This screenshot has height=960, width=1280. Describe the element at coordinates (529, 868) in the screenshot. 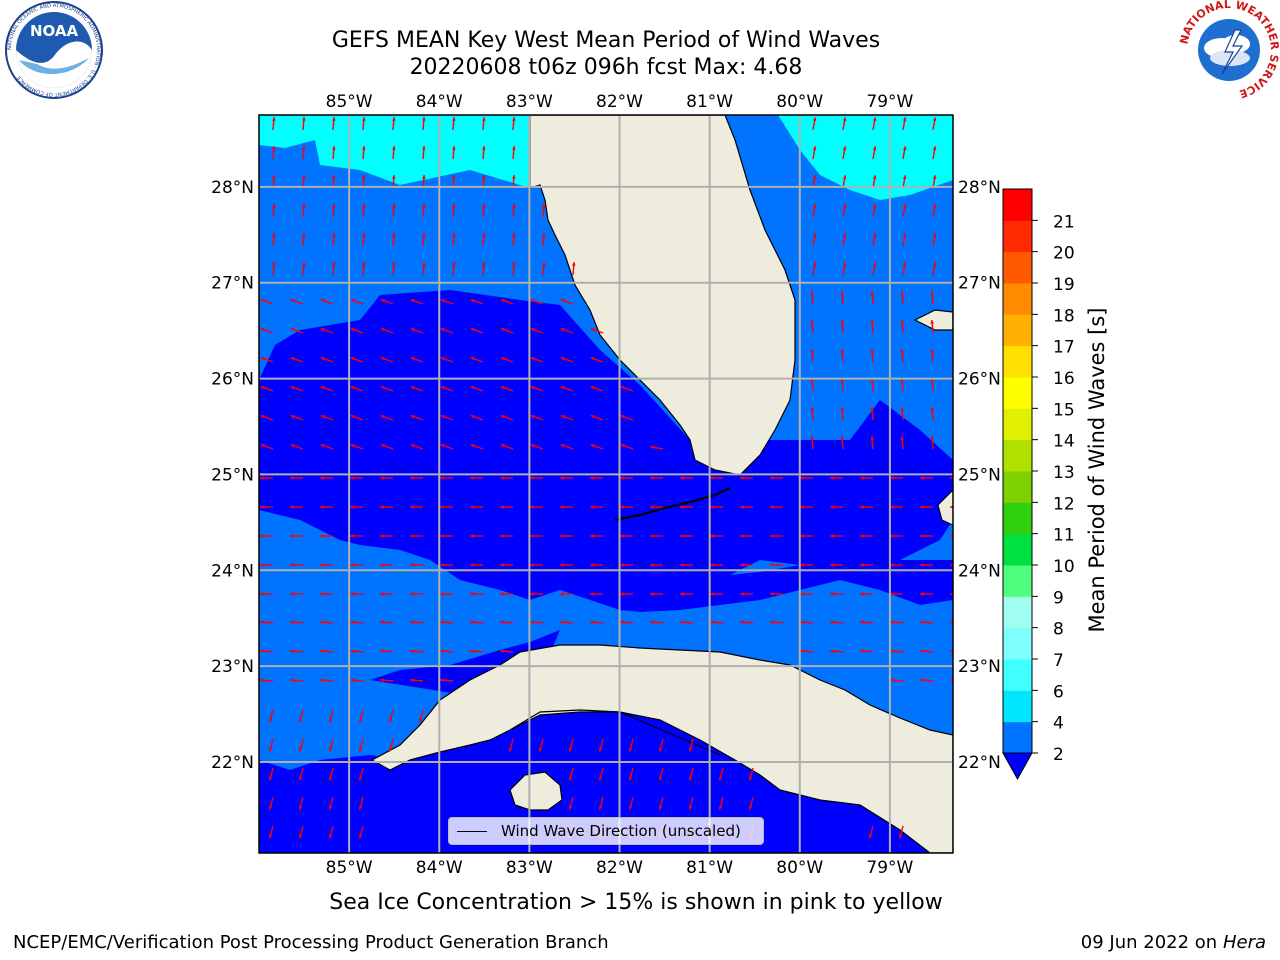

I see `lon-label-bottom: 83°W` at that location.